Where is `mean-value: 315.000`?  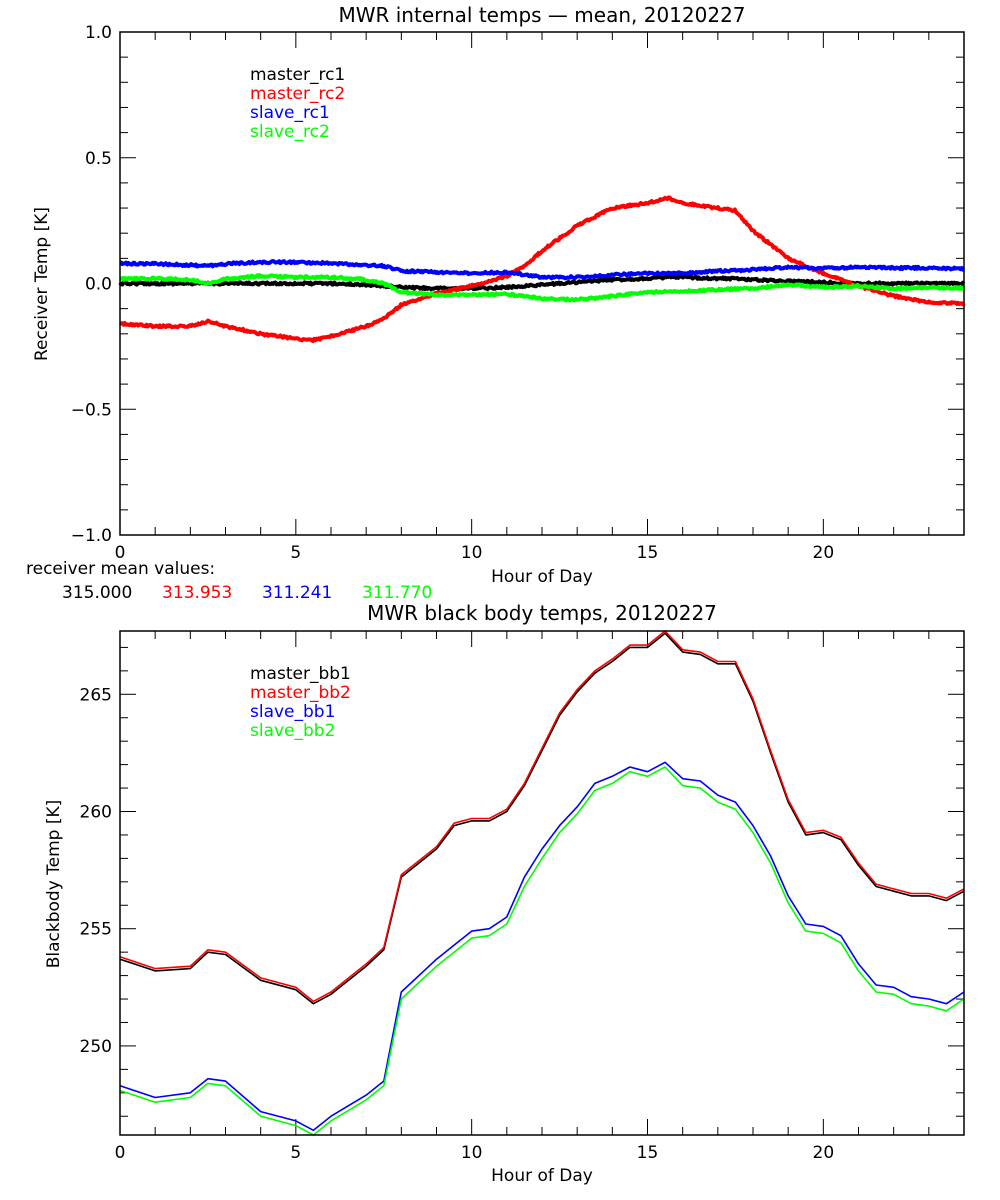
mean-value: 315.000 is located at coordinates (97, 593).